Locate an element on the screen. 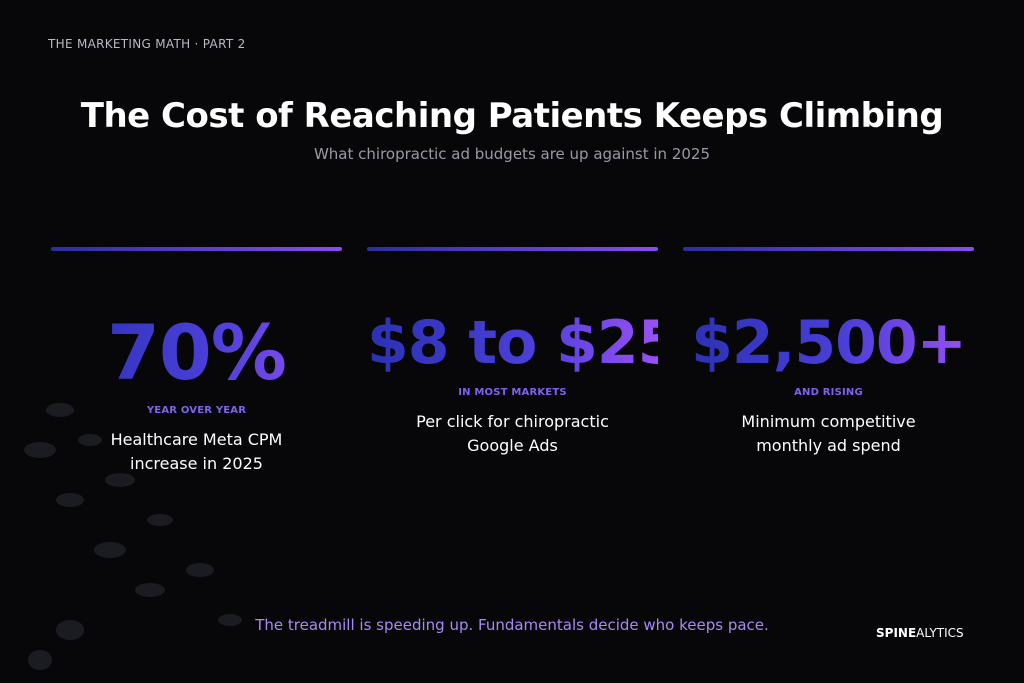  stat-description: Minimum competitive monthly ad spend is located at coordinates (828, 433).